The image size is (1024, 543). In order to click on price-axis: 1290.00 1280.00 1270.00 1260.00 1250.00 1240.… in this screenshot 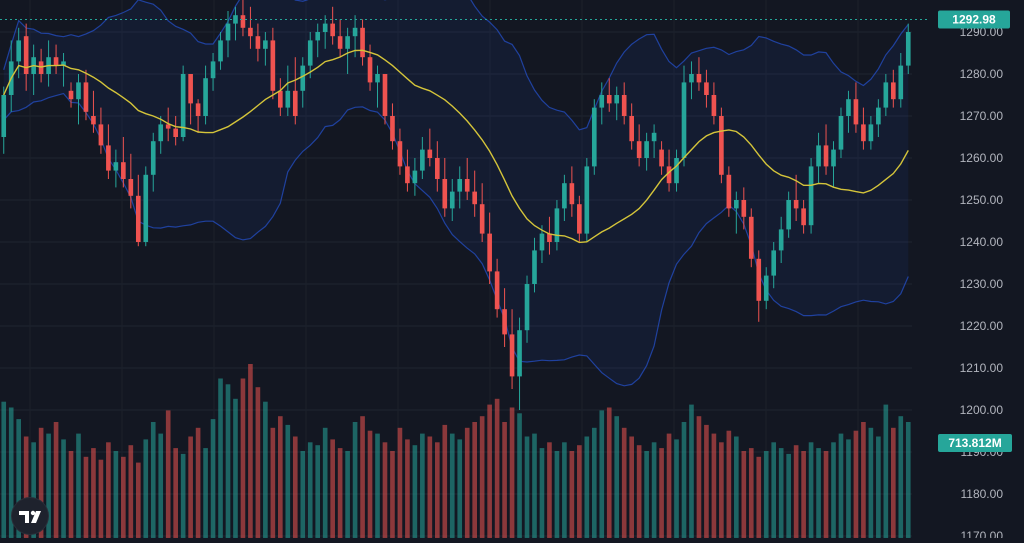, I will do `click(982, 284)`.